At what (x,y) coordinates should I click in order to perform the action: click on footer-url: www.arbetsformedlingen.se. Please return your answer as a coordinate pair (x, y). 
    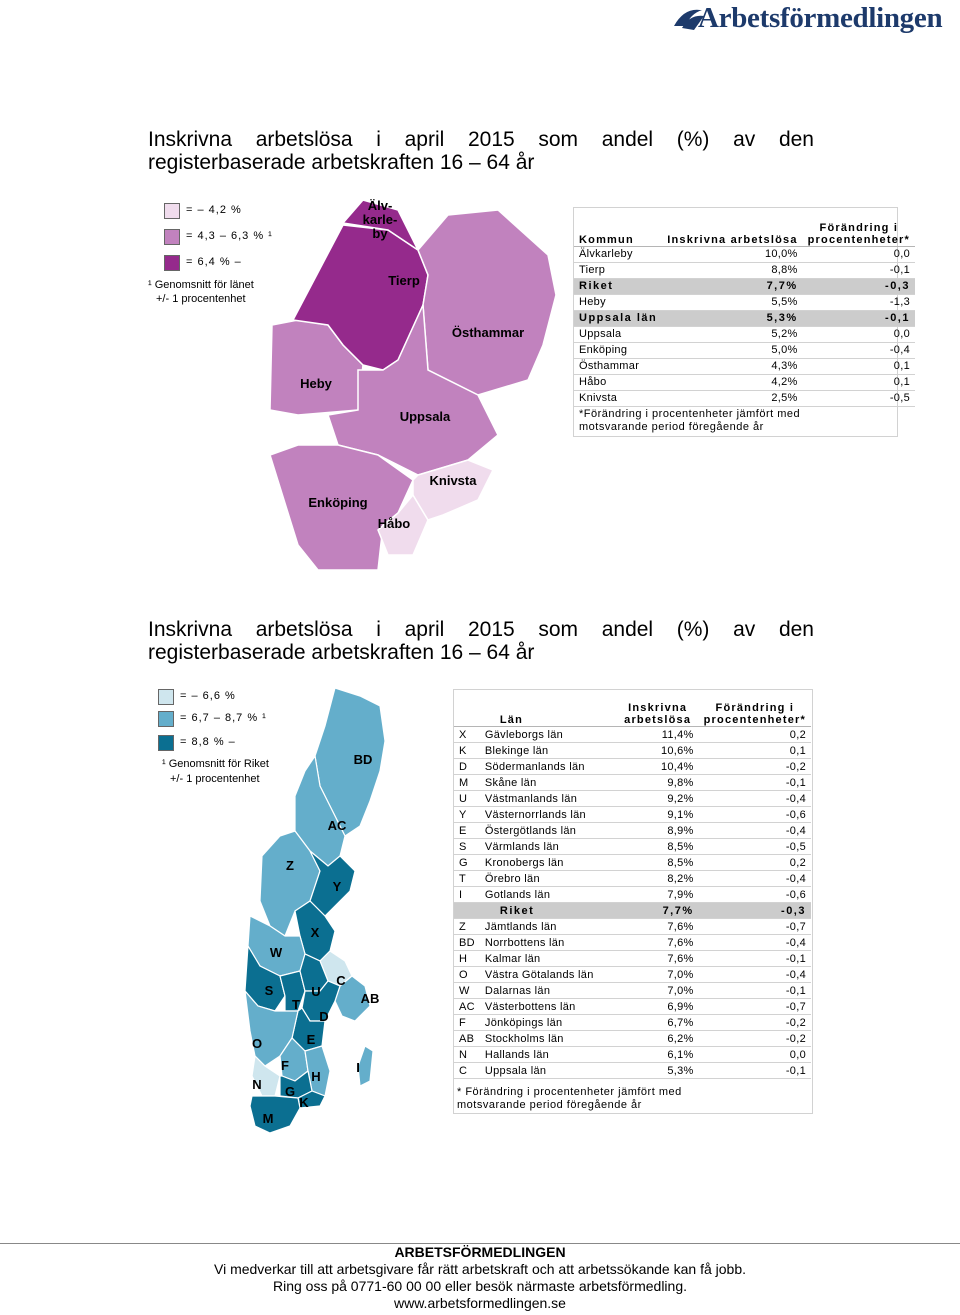
    Looking at the image, I should click on (480, 1303).